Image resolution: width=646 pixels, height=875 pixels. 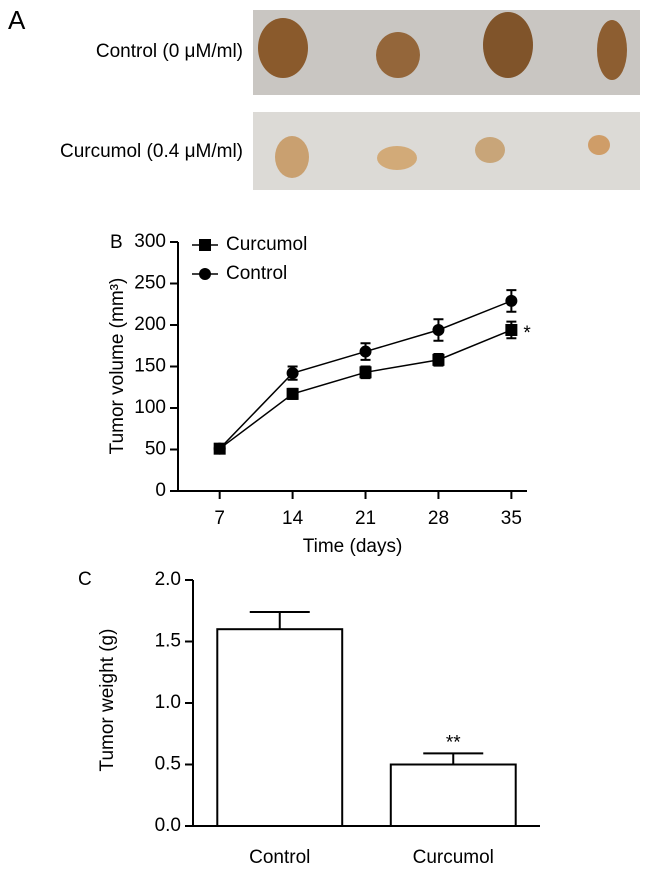 What do you see at coordinates (279, 857) in the screenshot?
I see `x-tick-label: Control` at bounding box center [279, 857].